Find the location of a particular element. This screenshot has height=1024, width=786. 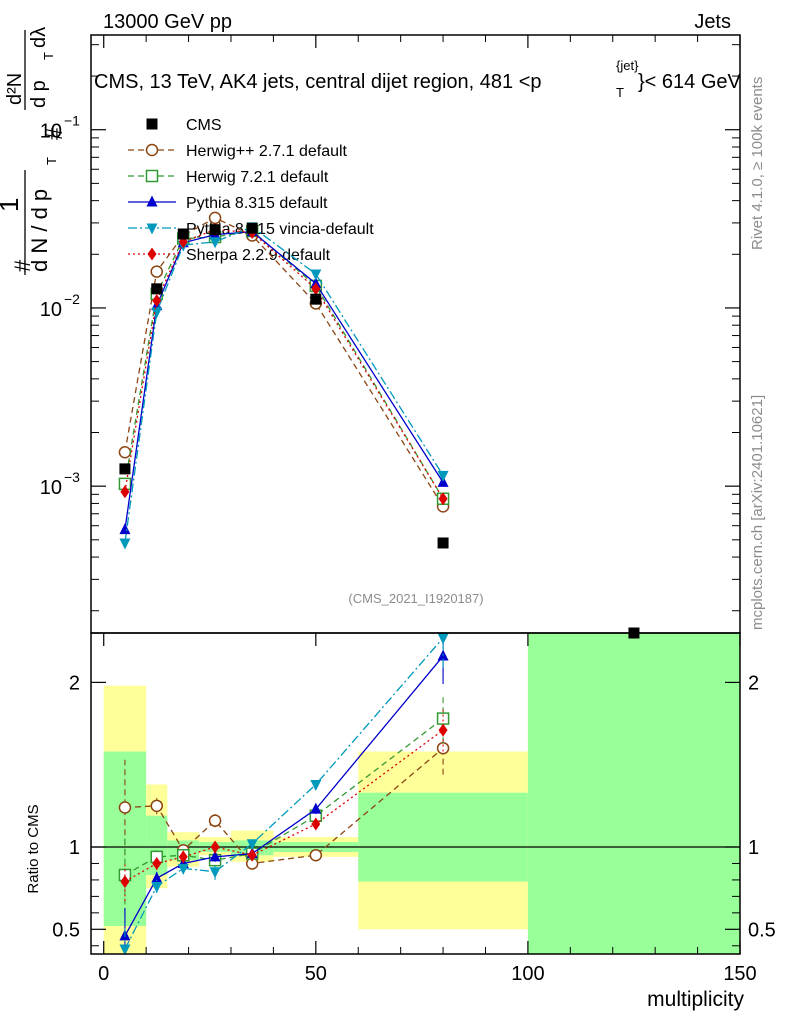

title-sup: {jet} is located at coordinates (627, 65).